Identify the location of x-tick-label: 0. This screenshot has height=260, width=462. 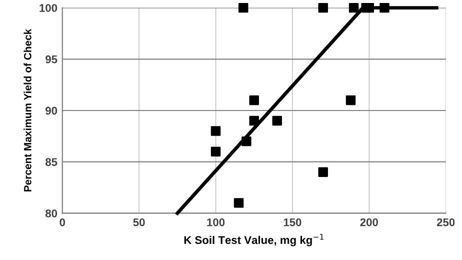
(63, 222).